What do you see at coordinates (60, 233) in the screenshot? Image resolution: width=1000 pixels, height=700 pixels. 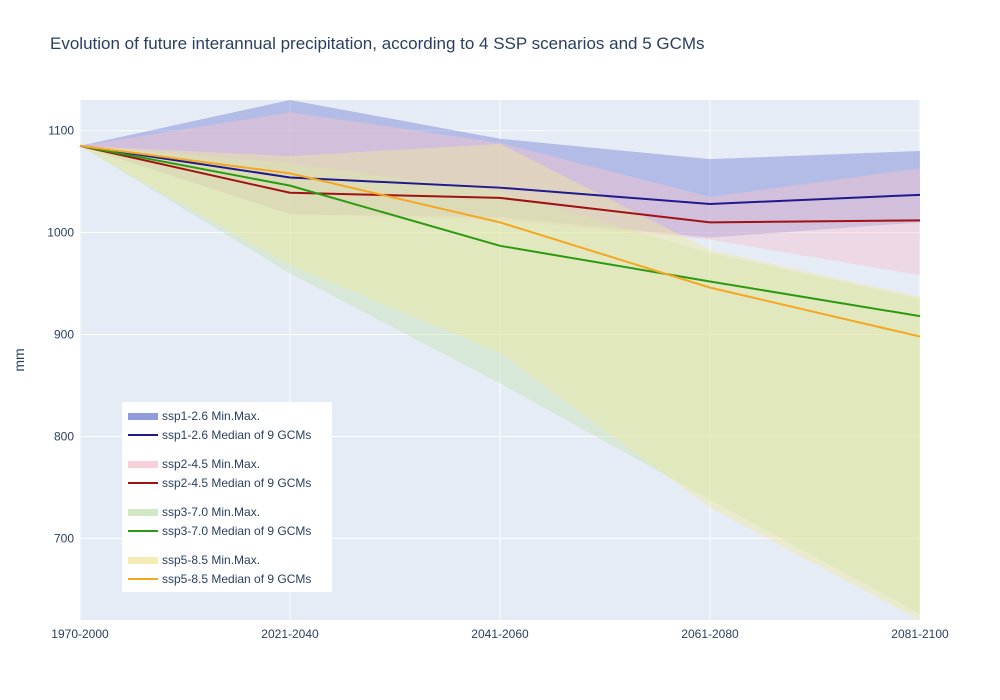 I see `y-tick-label: 1000` at bounding box center [60, 233].